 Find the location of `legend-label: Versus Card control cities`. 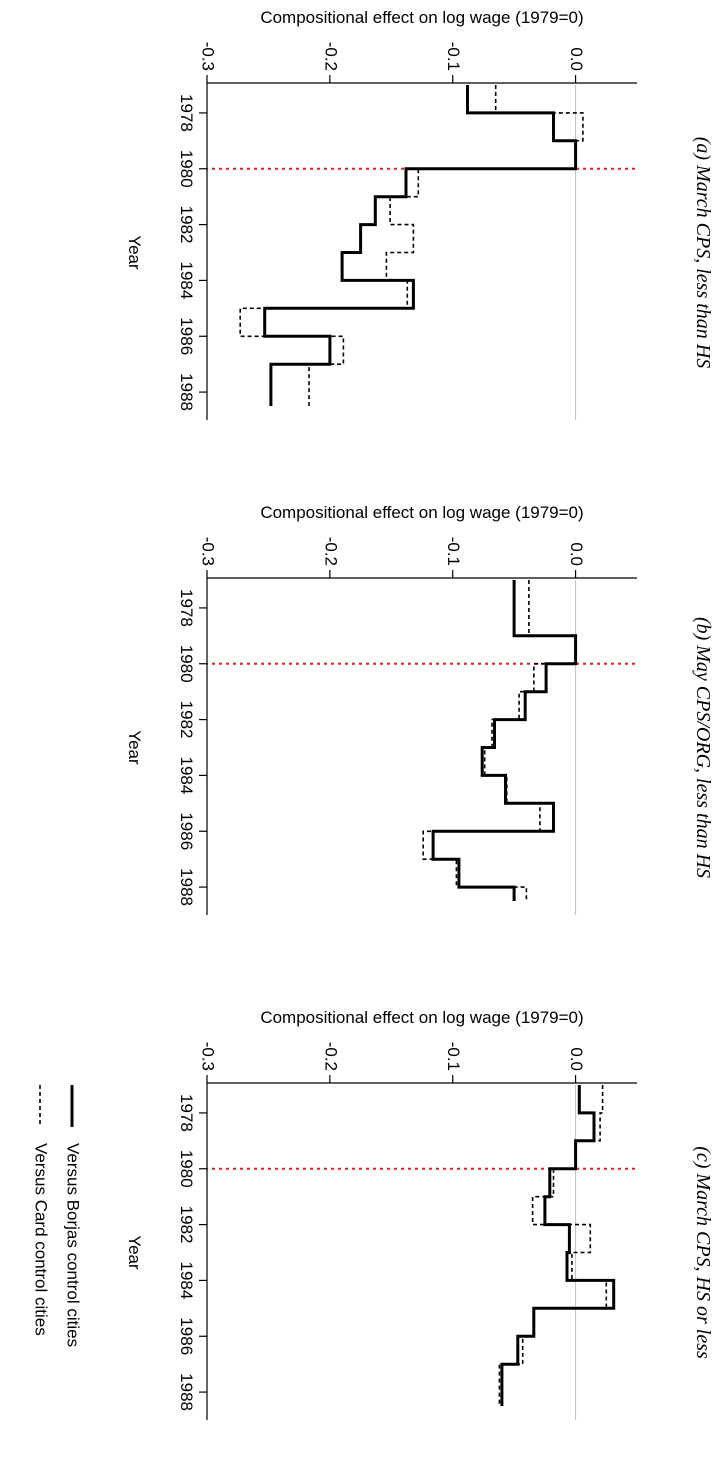

legend-label: Versus Card control cities is located at coordinates (41, 1239).